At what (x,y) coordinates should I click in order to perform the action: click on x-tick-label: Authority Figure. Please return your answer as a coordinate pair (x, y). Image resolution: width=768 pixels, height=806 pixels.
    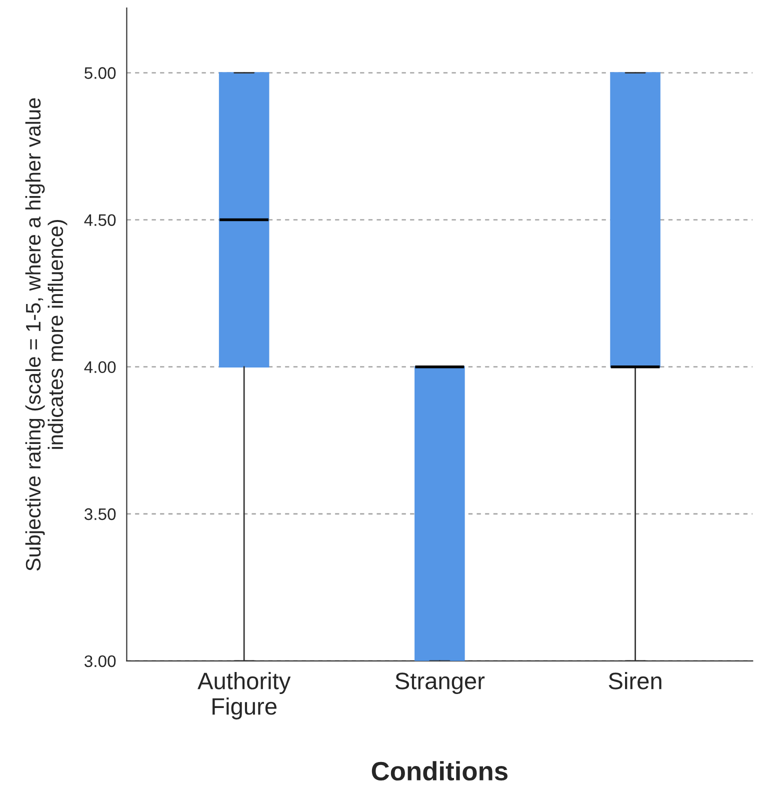
    Looking at the image, I should click on (244, 696).